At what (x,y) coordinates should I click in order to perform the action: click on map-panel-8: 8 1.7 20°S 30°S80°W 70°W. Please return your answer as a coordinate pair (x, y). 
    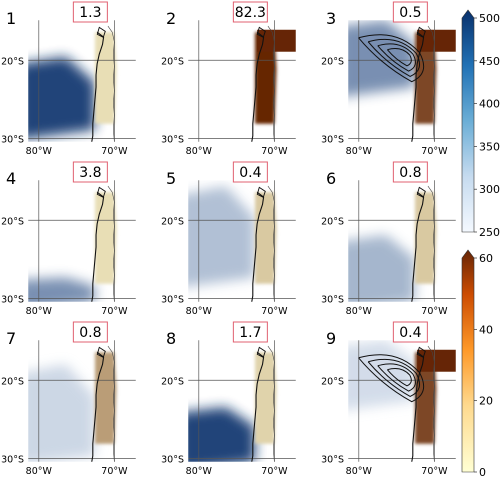
    Looking at the image, I should click on (229, 399).